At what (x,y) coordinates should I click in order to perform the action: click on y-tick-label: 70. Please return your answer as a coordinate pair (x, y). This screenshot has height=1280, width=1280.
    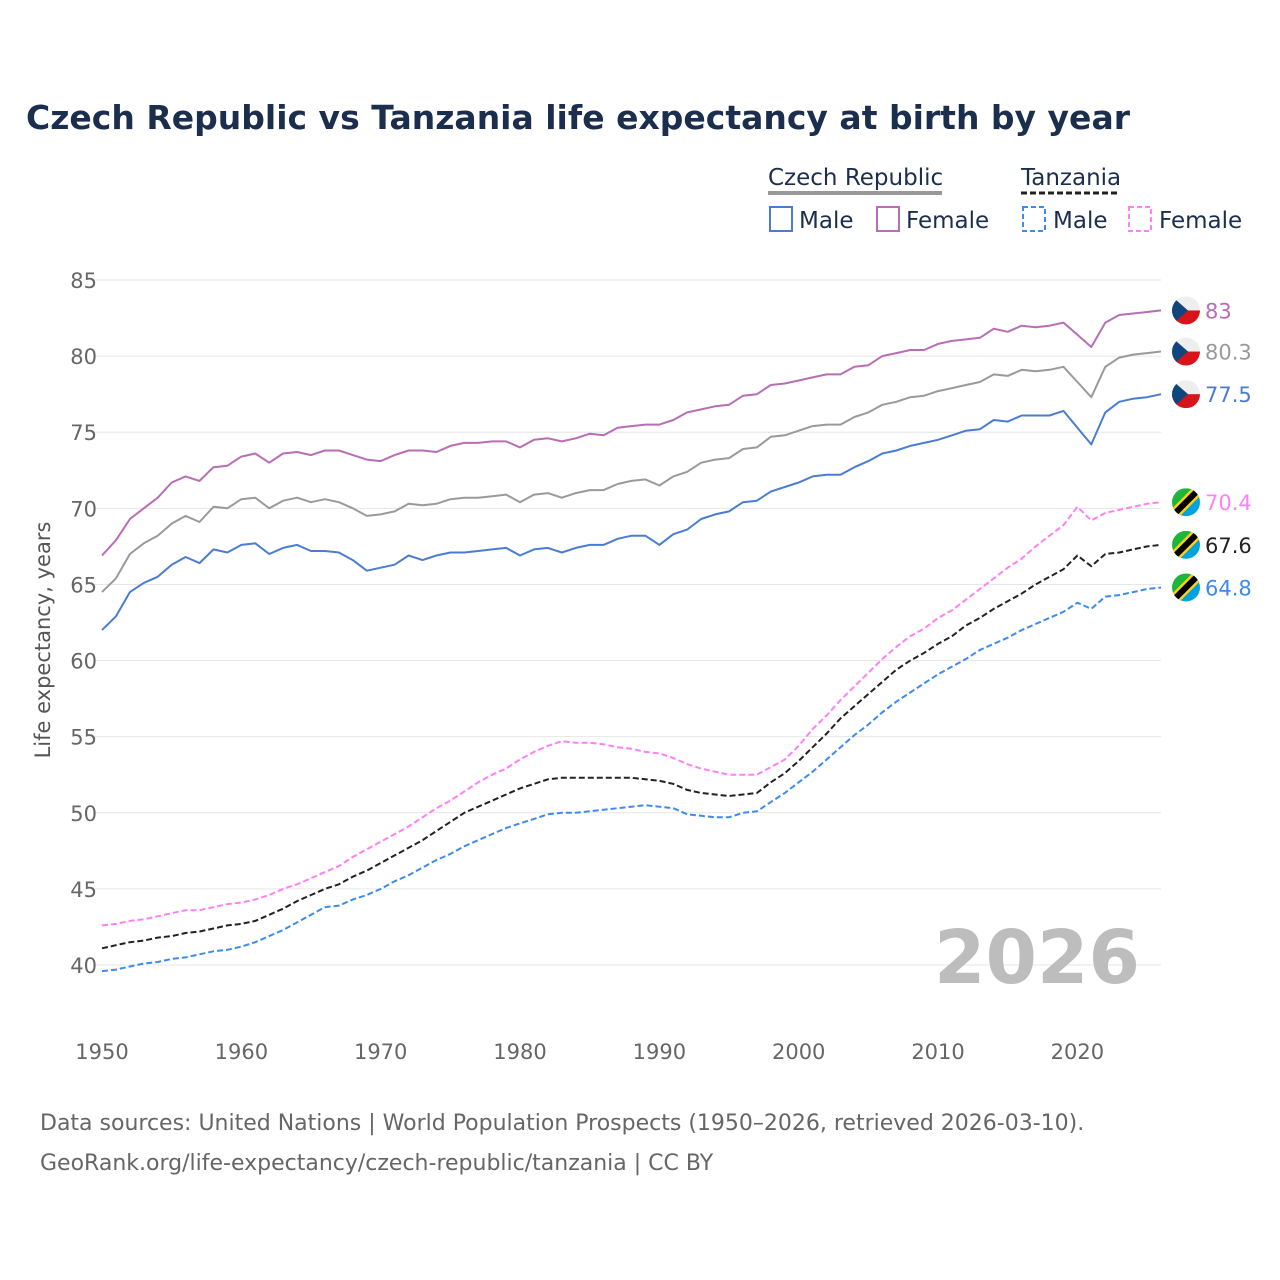
    Looking at the image, I should click on (83, 509).